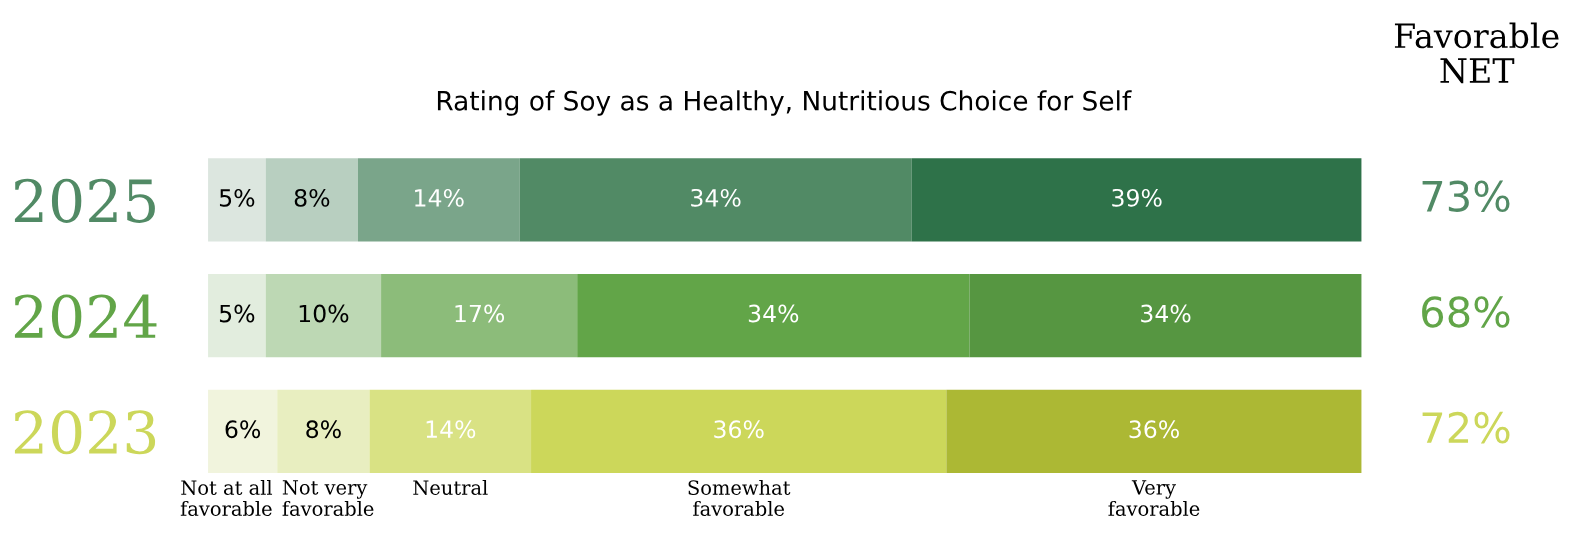  I want to click on series-label: Somewhat favorable, so click(739, 497).